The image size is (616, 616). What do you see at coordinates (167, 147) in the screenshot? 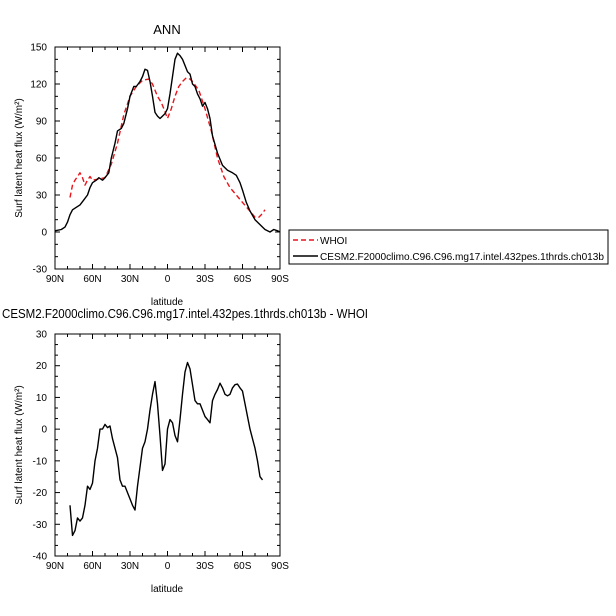
I see `series-line-whoi` at bounding box center [167, 147].